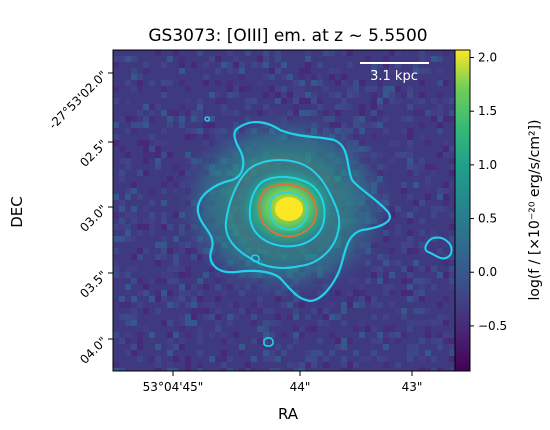  Describe the element at coordinates (78, 100) in the screenshot. I see `y-tick-label: -27°53'02.0"` at that location.